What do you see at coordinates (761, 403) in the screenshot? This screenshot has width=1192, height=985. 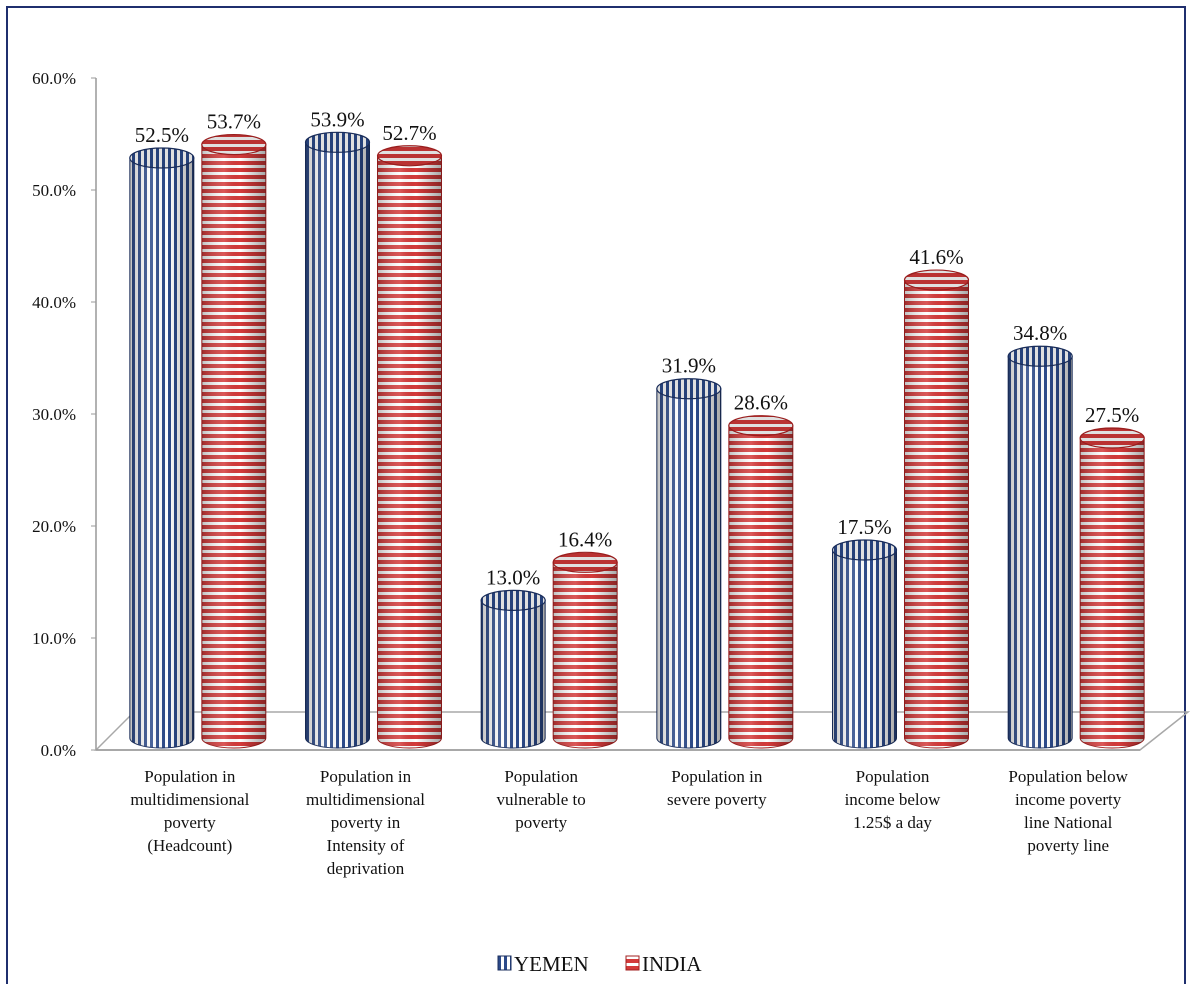 I see `data-label-india: 28.6%` at bounding box center [761, 403].